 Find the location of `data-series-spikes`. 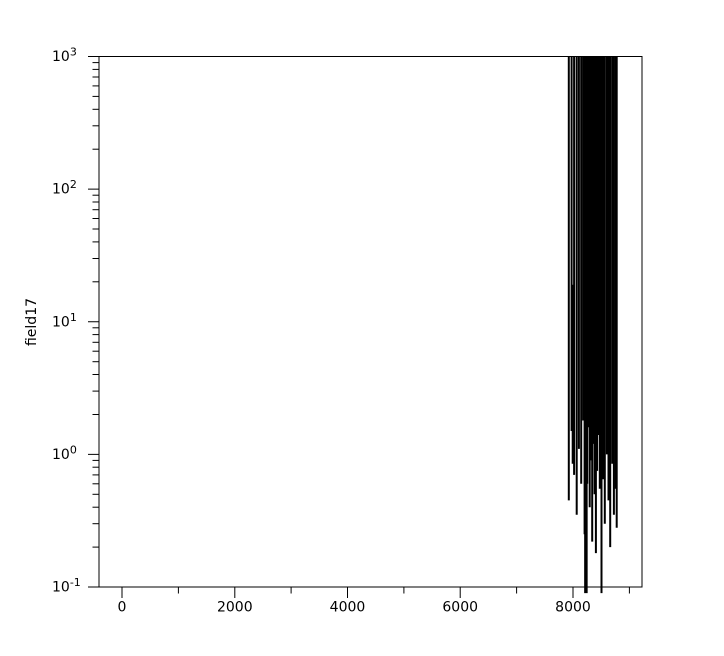

data-series-spikes is located at coordinates (592, 325).